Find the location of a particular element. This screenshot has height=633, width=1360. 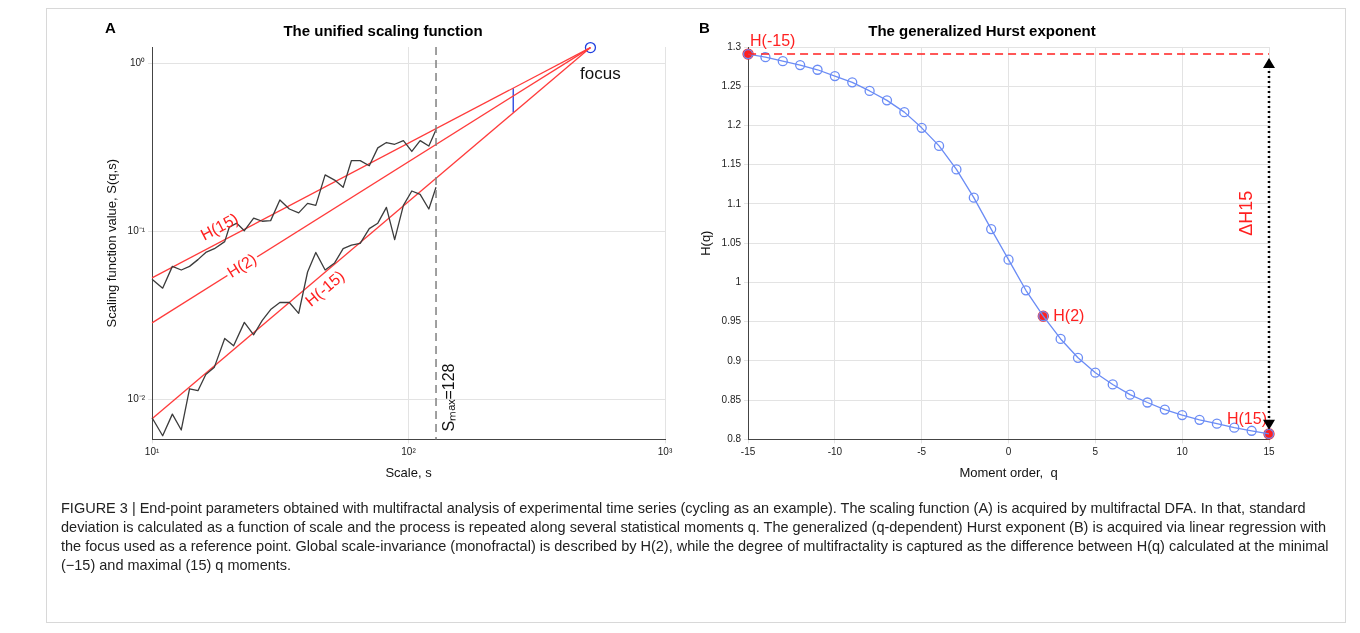

x-tick-label: 10¹ is located at coordinates (152, 452).